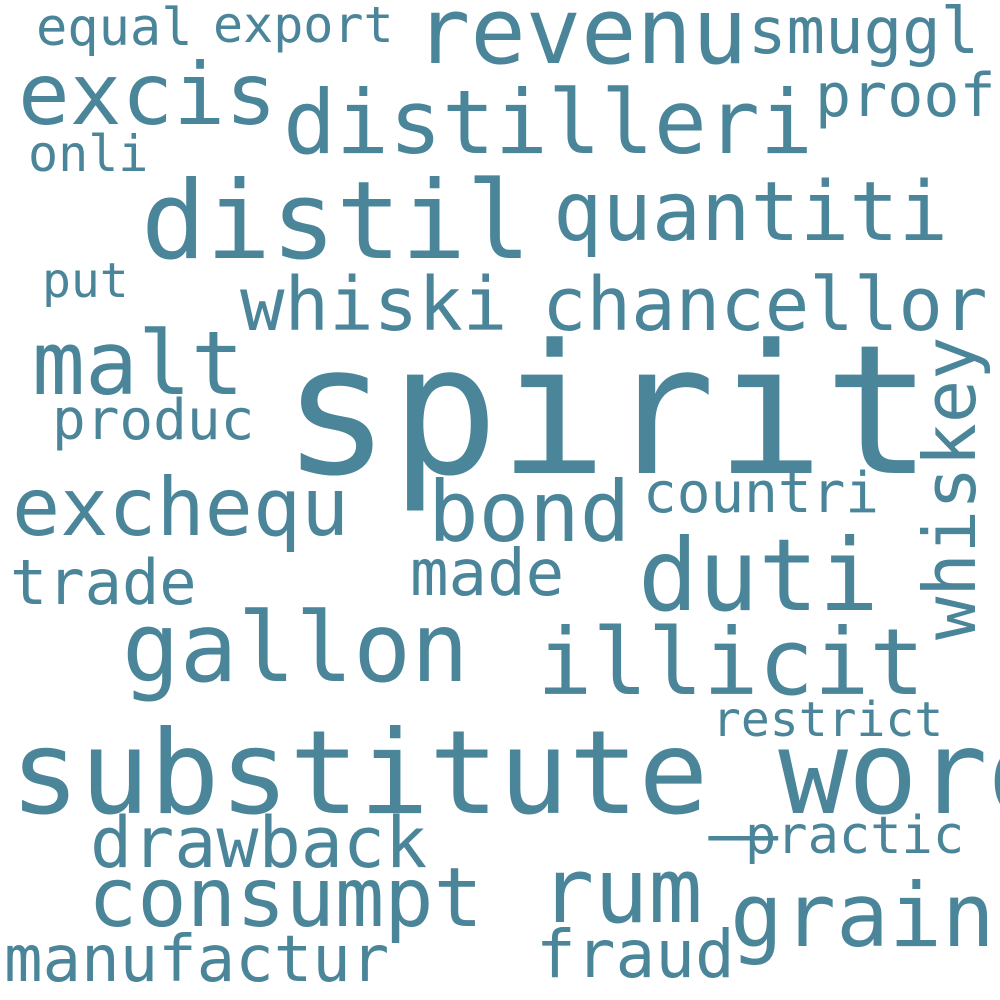  I want to click on word-illicit: illicit, so click(731, 662).